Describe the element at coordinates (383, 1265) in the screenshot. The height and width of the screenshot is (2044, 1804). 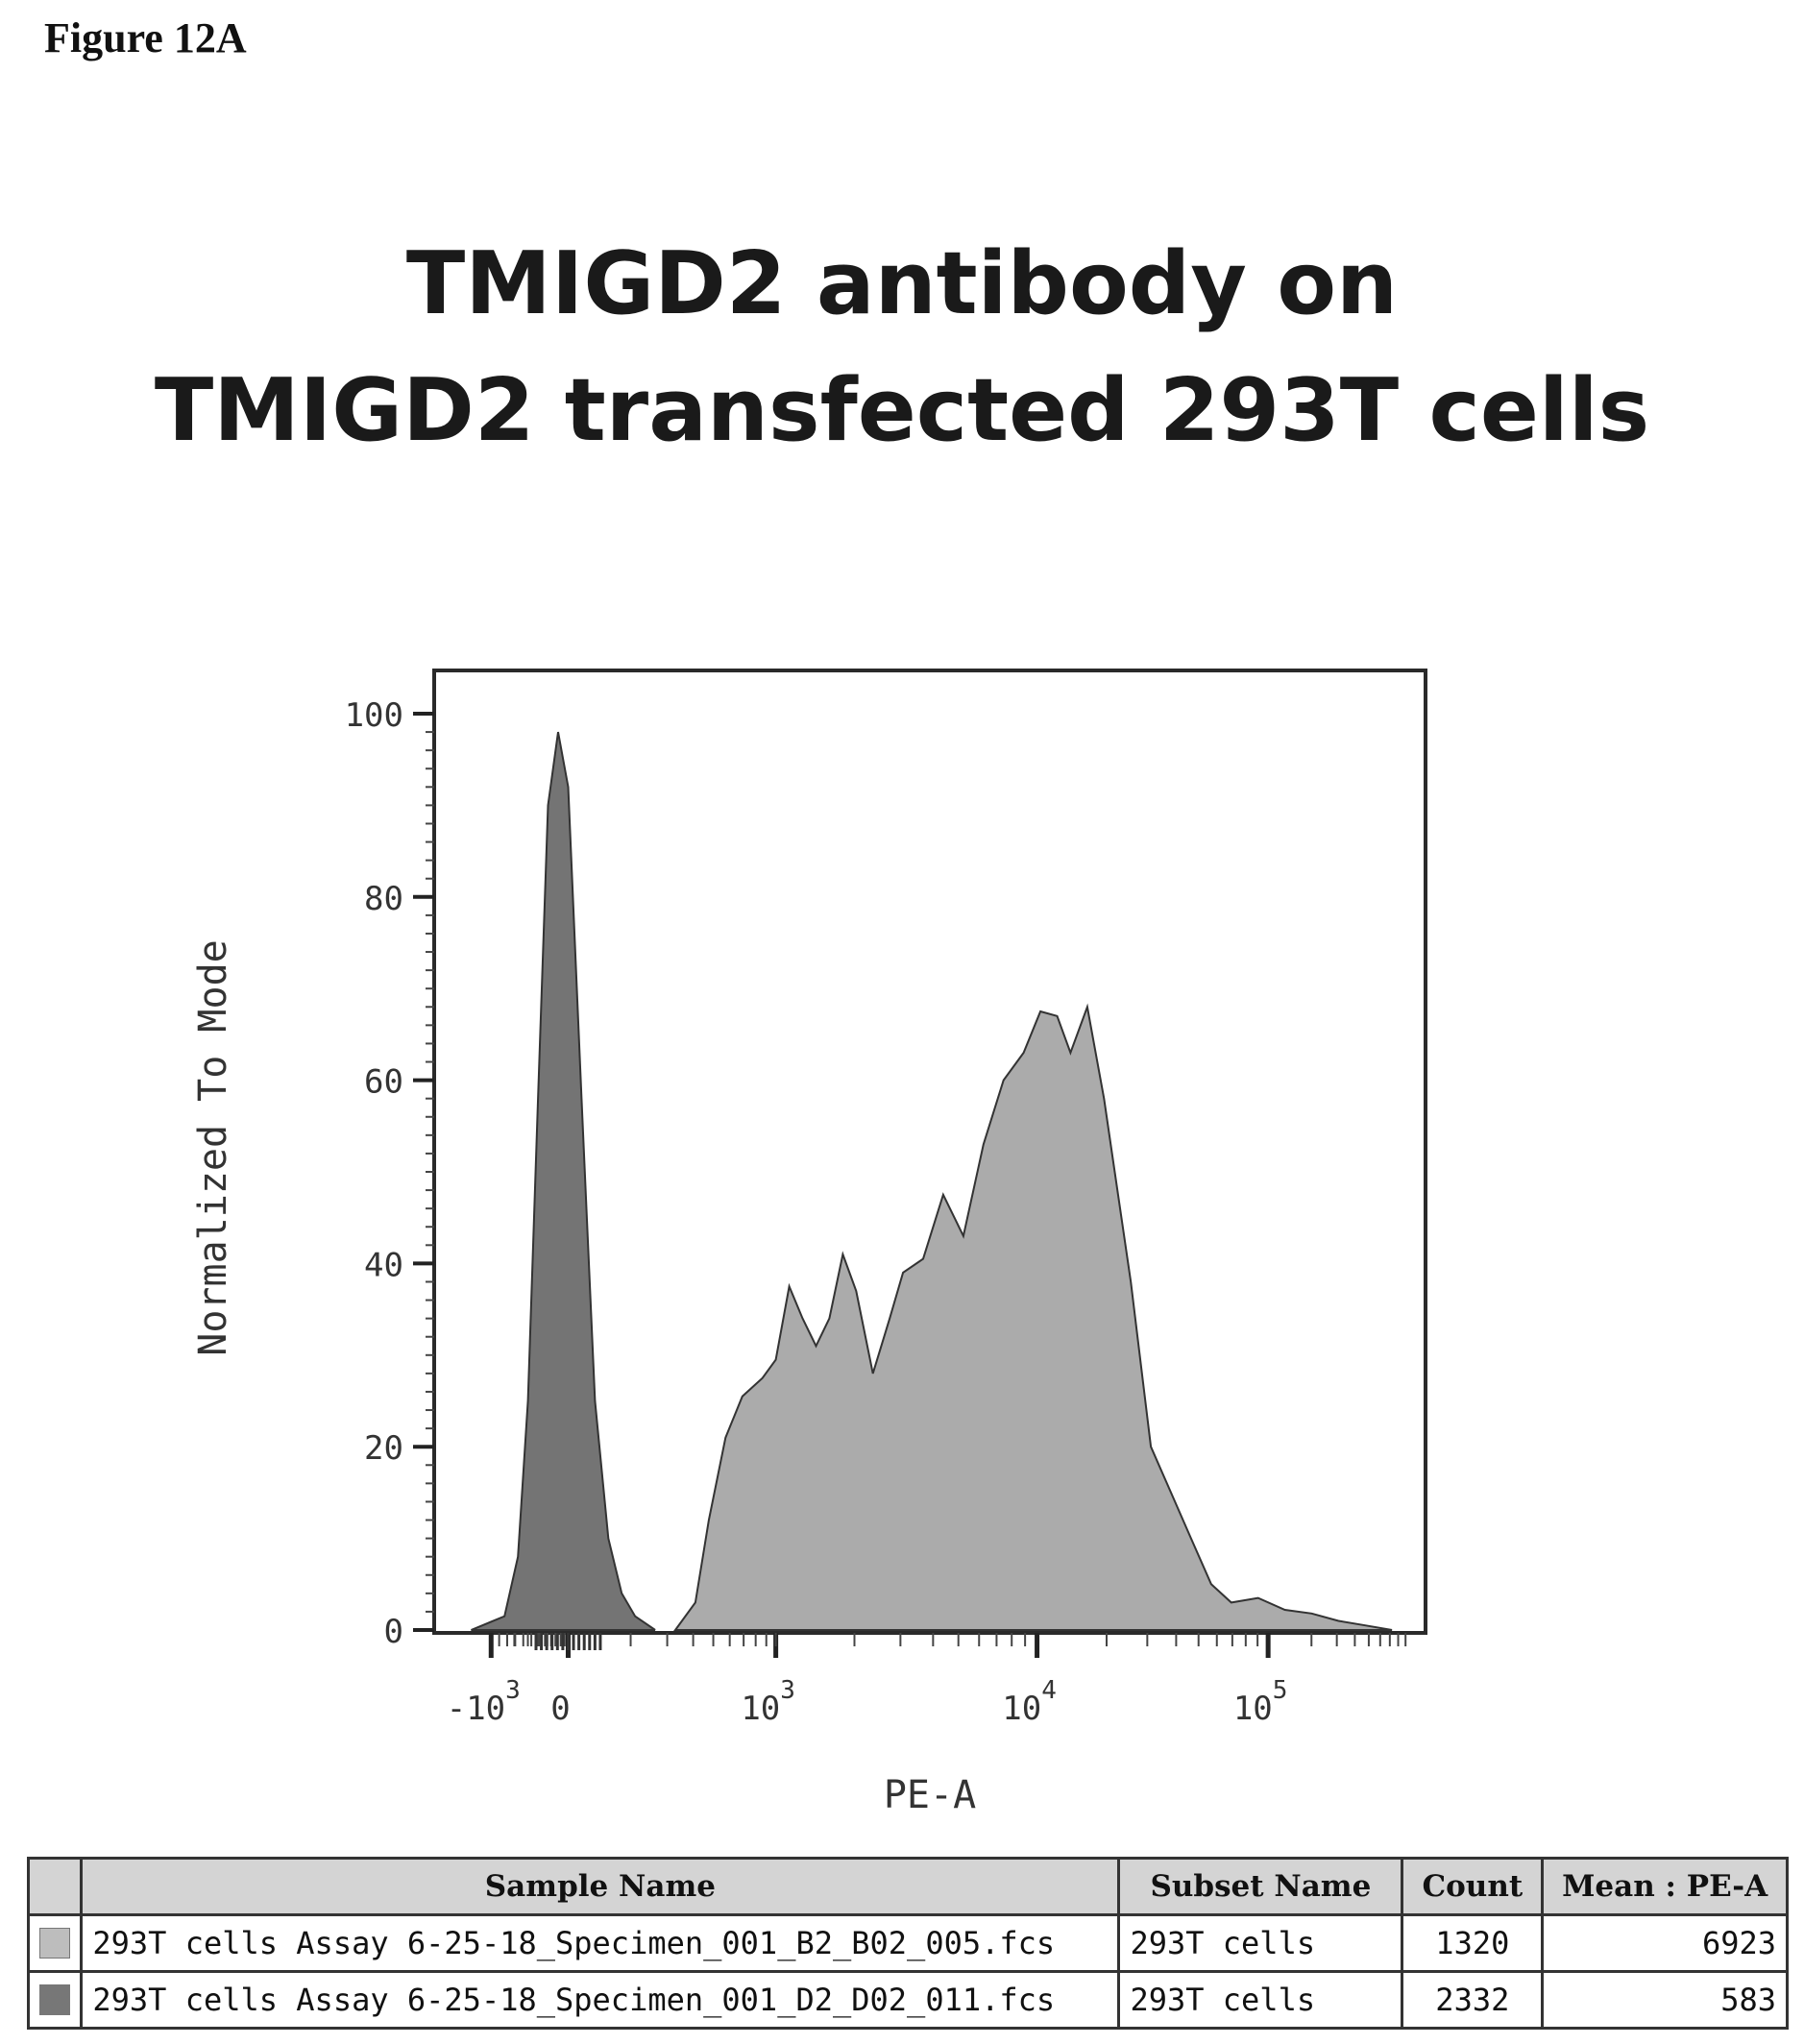
I see `y-tick-label: 40` at that location.